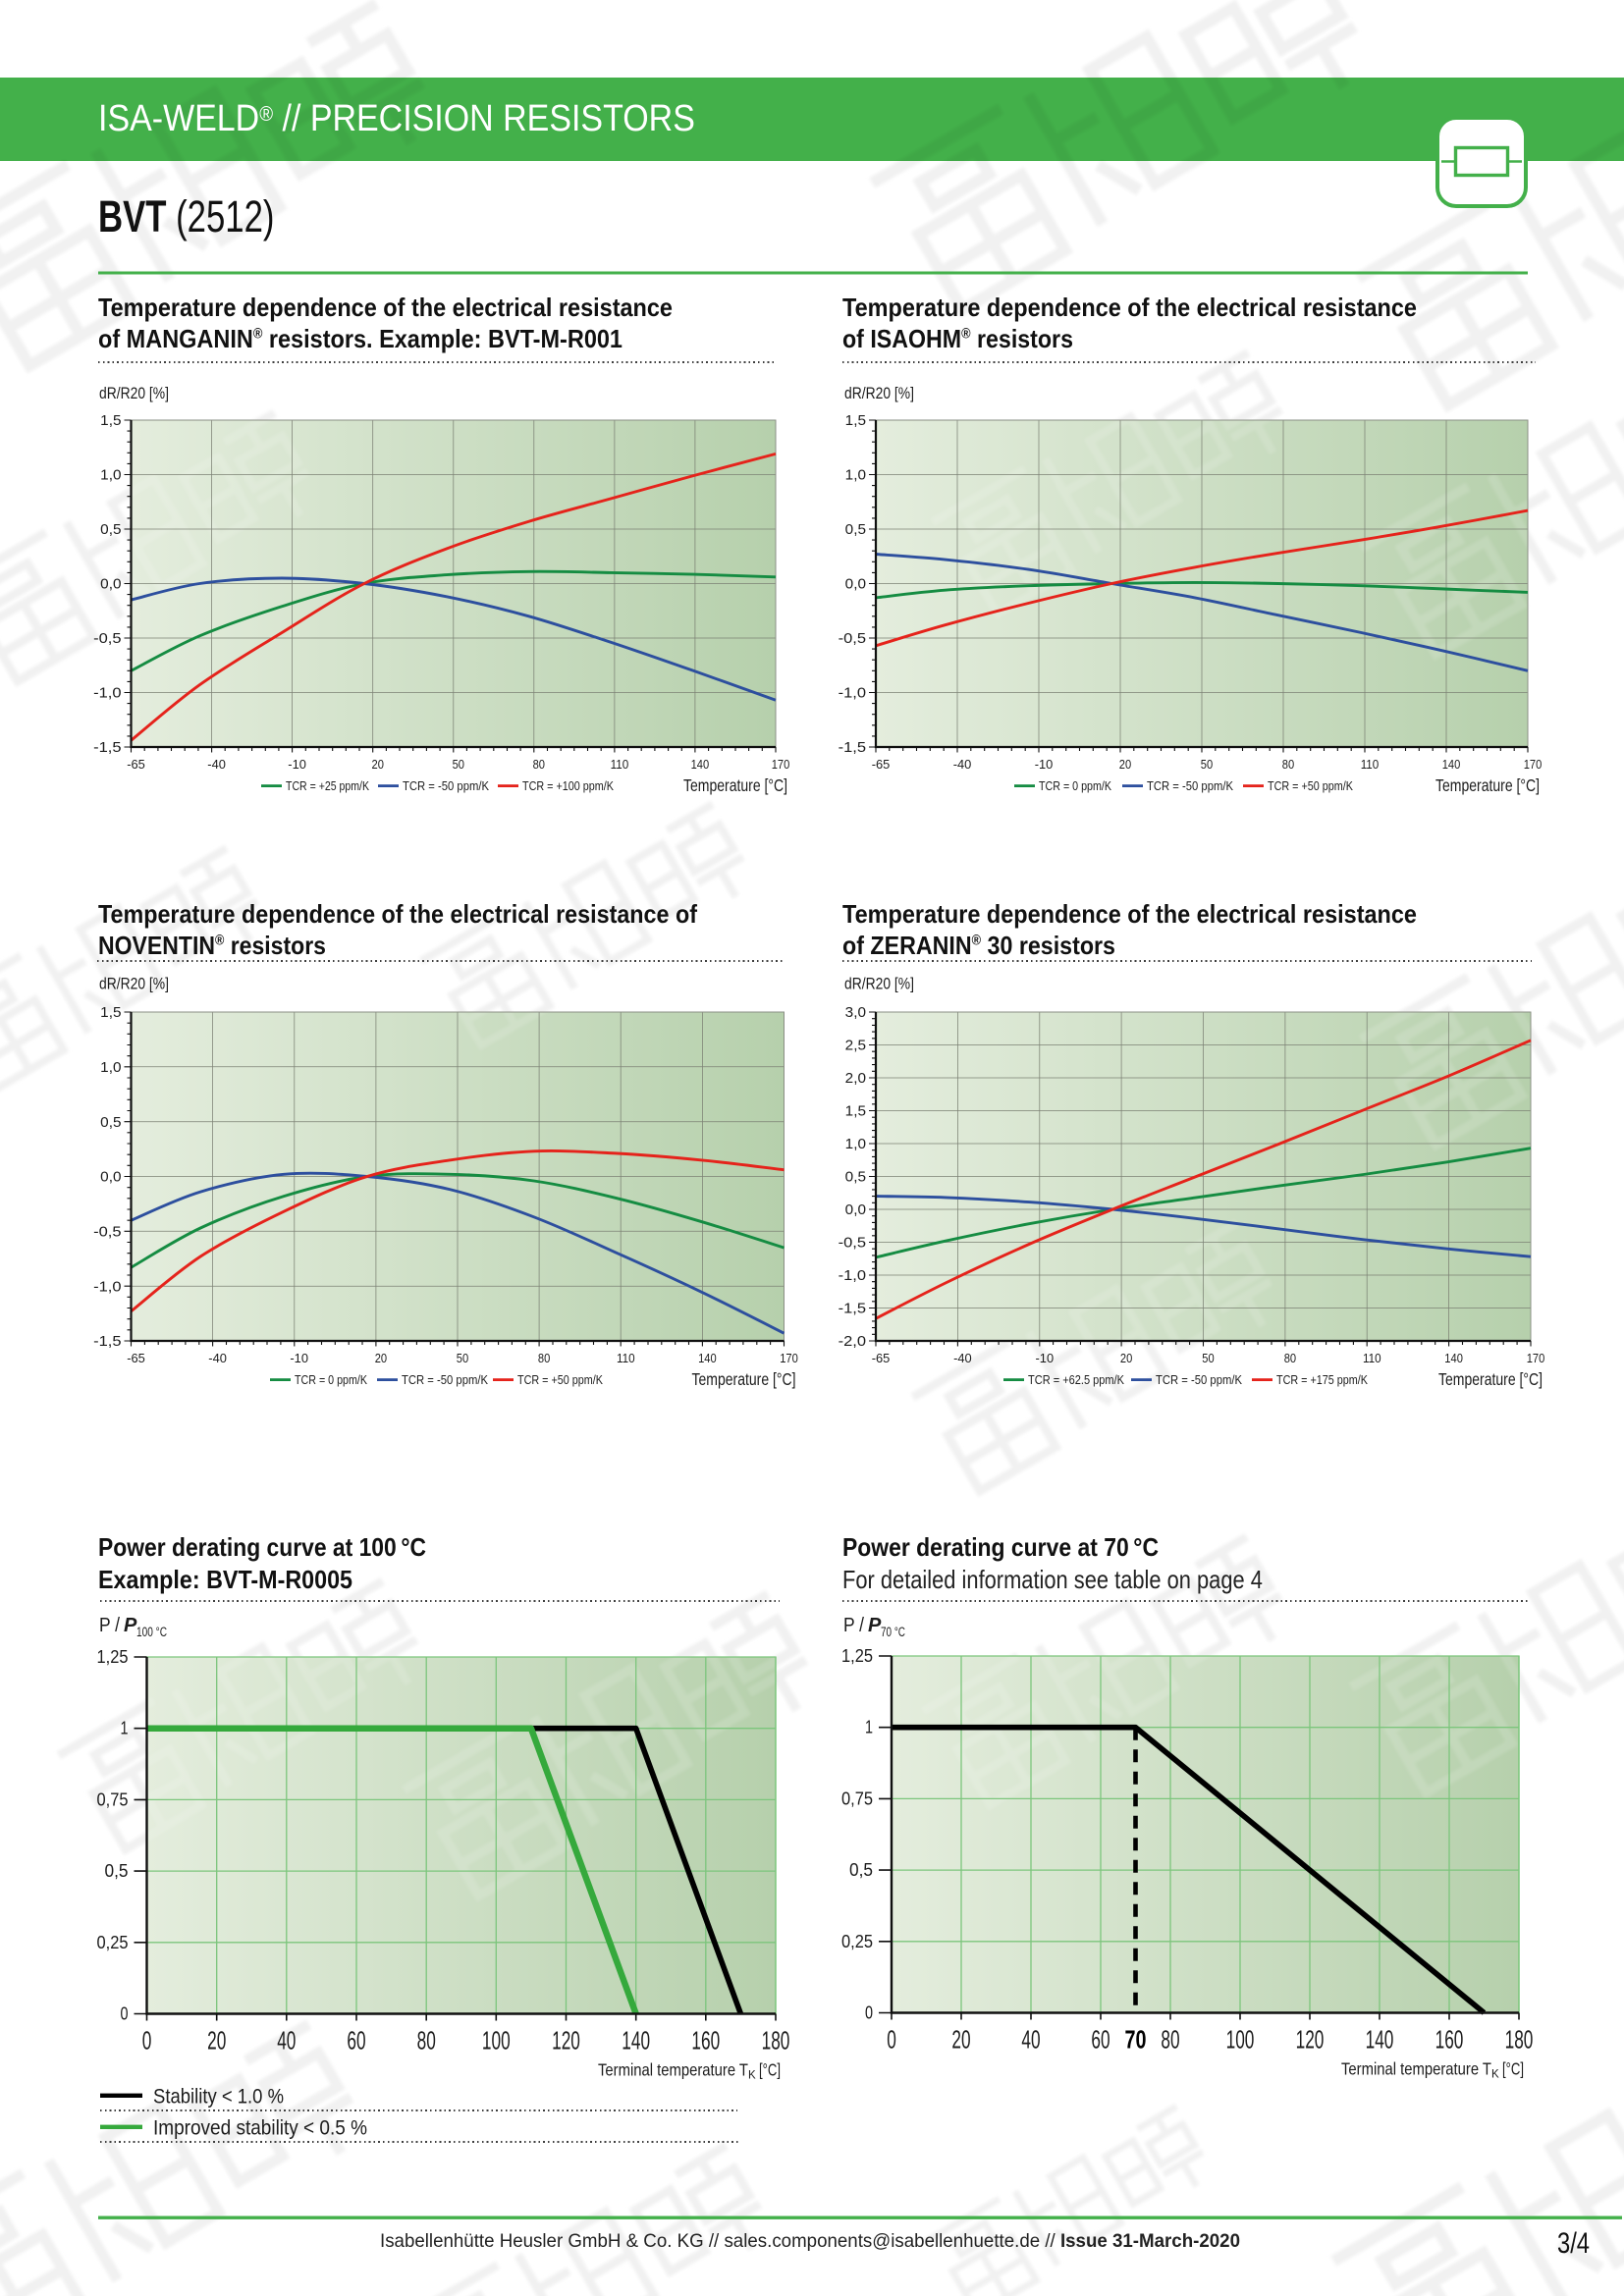 This screenshot has height=2296, width=1624. Describe the element at coordinates (1240, 2041) in the screenshot. I see `svg-text: 100` at that location.